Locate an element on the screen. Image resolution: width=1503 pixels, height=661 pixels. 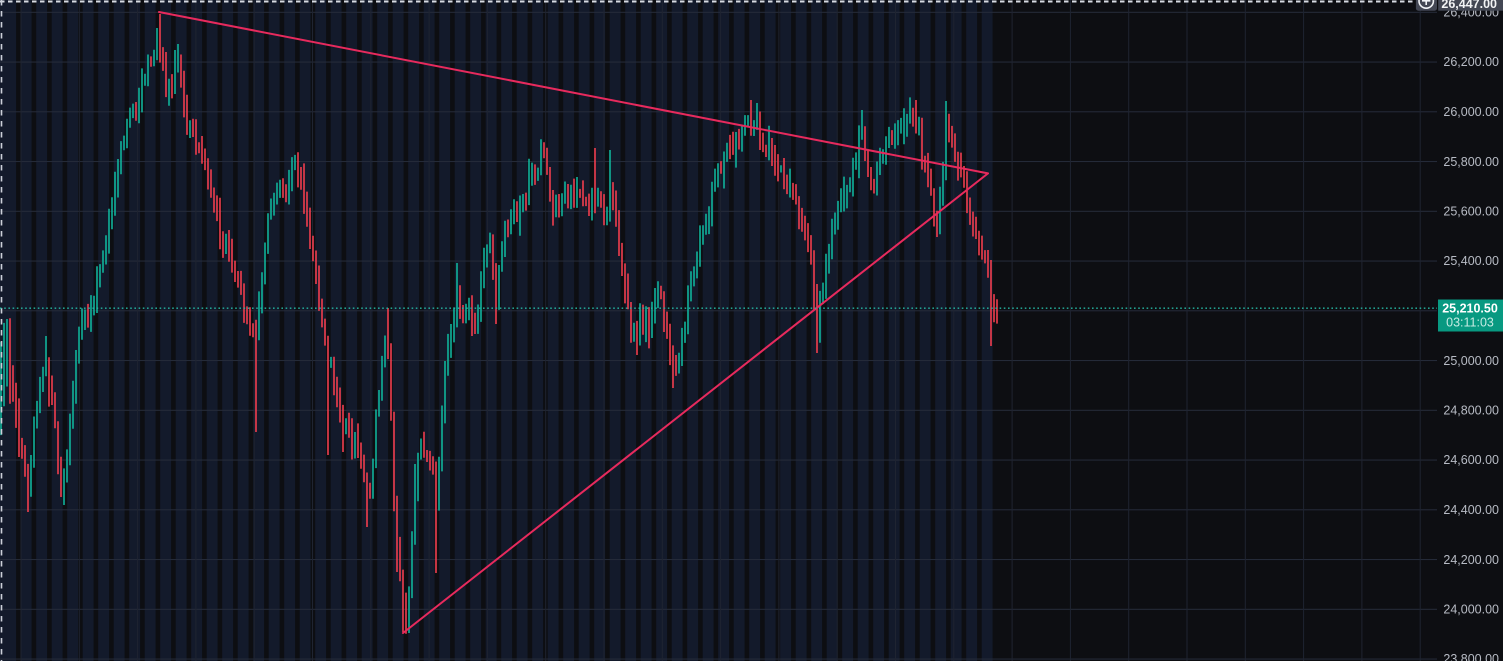
svg-text: 24,400.00 is located at coordinates (1471, 510).